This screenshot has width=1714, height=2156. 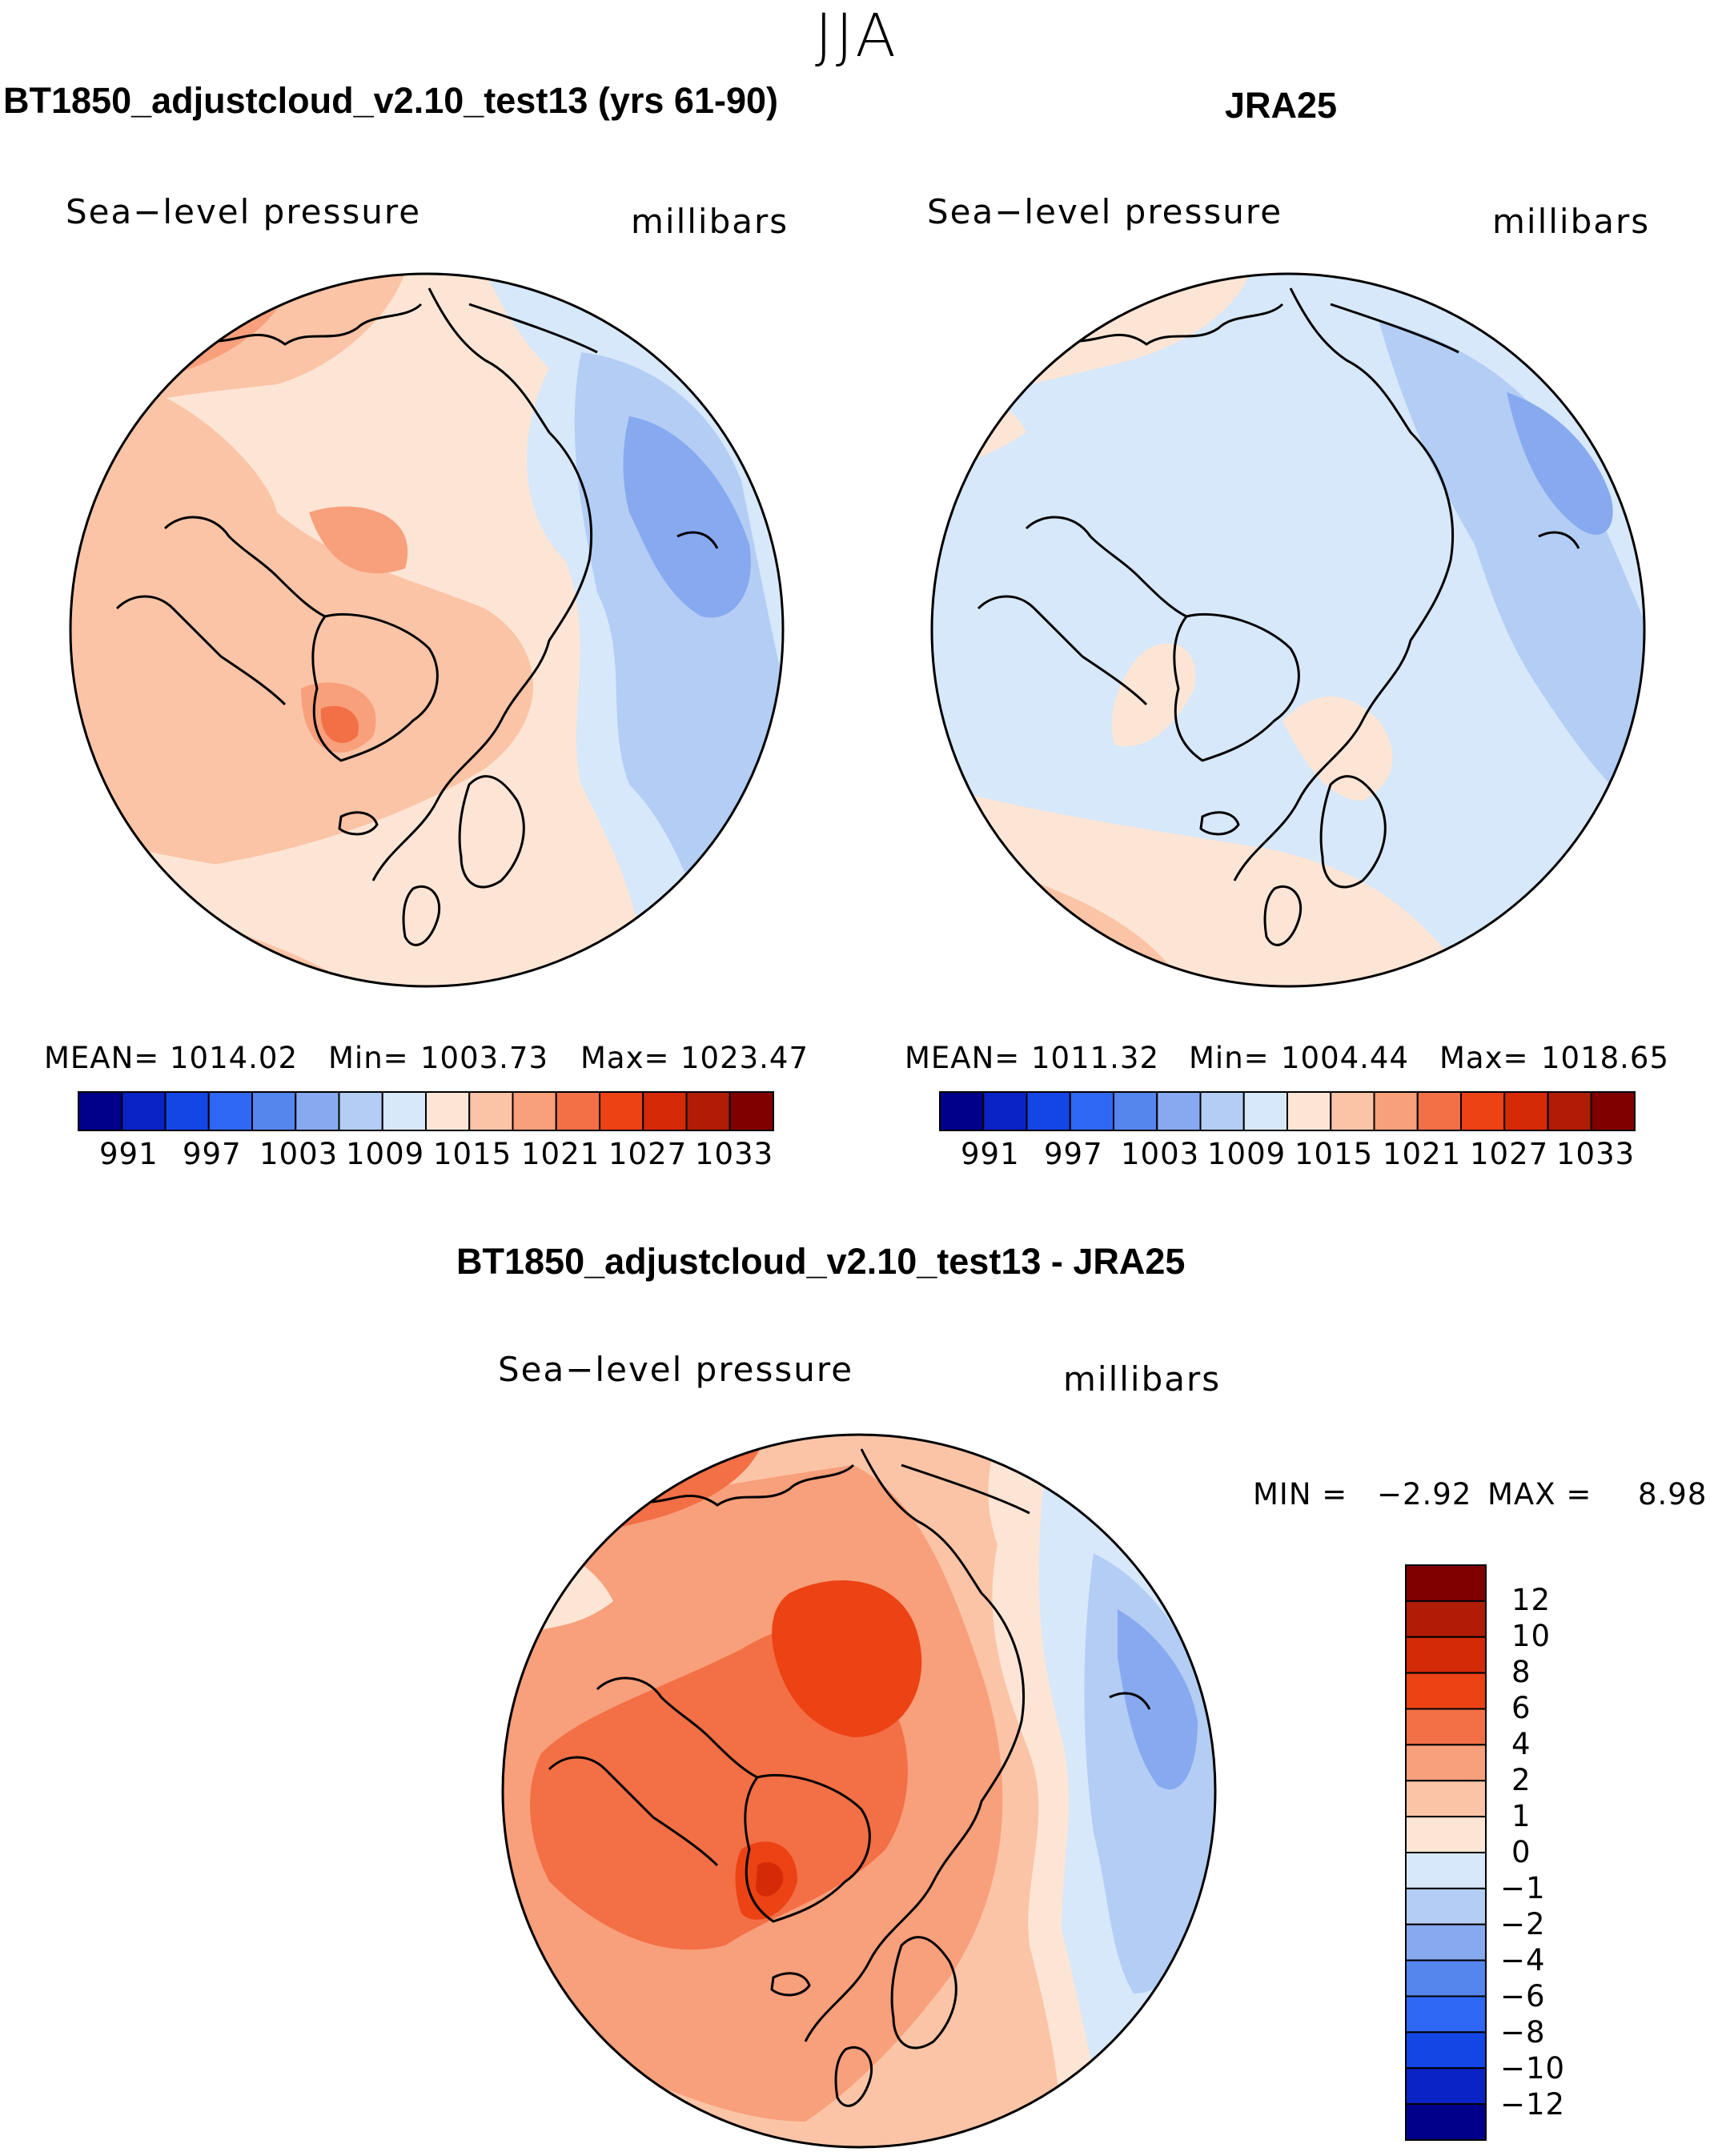 What do you see at coordinates (1523, 1924) in the screenshot?
I see `panel3-tick-neg2: −2` at bounding box center [1523, 1924].